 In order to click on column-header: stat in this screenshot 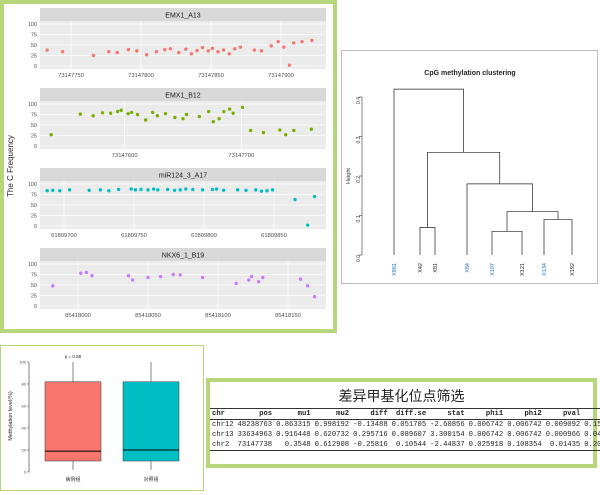, I will do `click(456, 414)`.